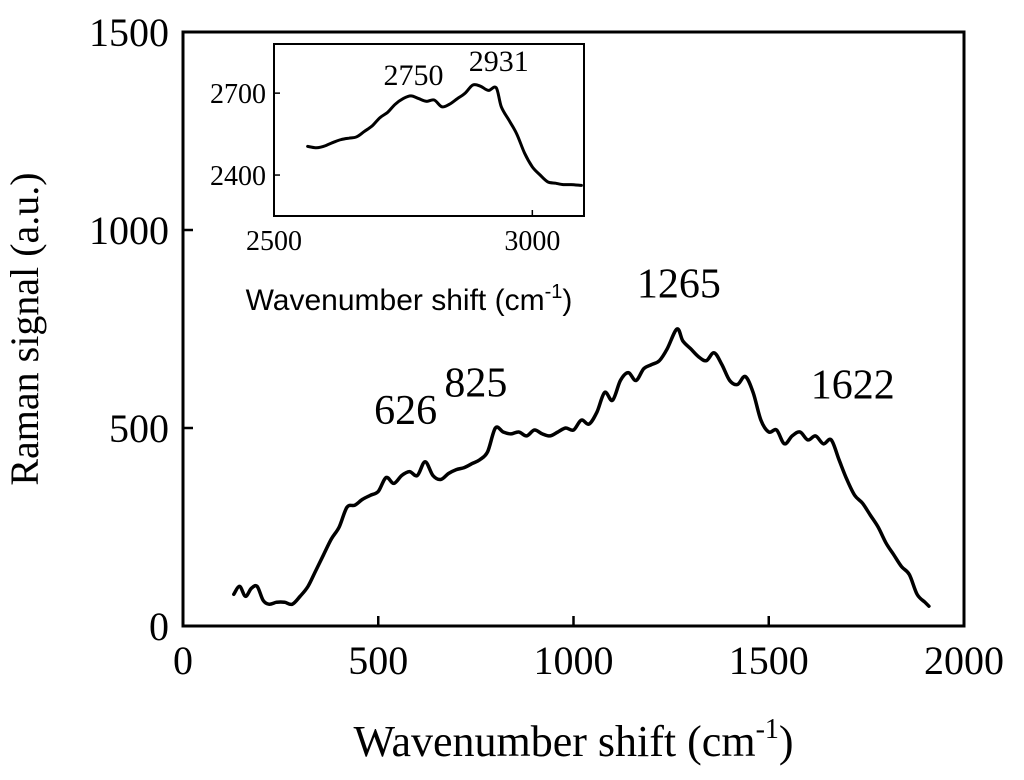 The image size is (1024, 780). I want to click on x-tick-label-2: 1000, so click(574, 660).